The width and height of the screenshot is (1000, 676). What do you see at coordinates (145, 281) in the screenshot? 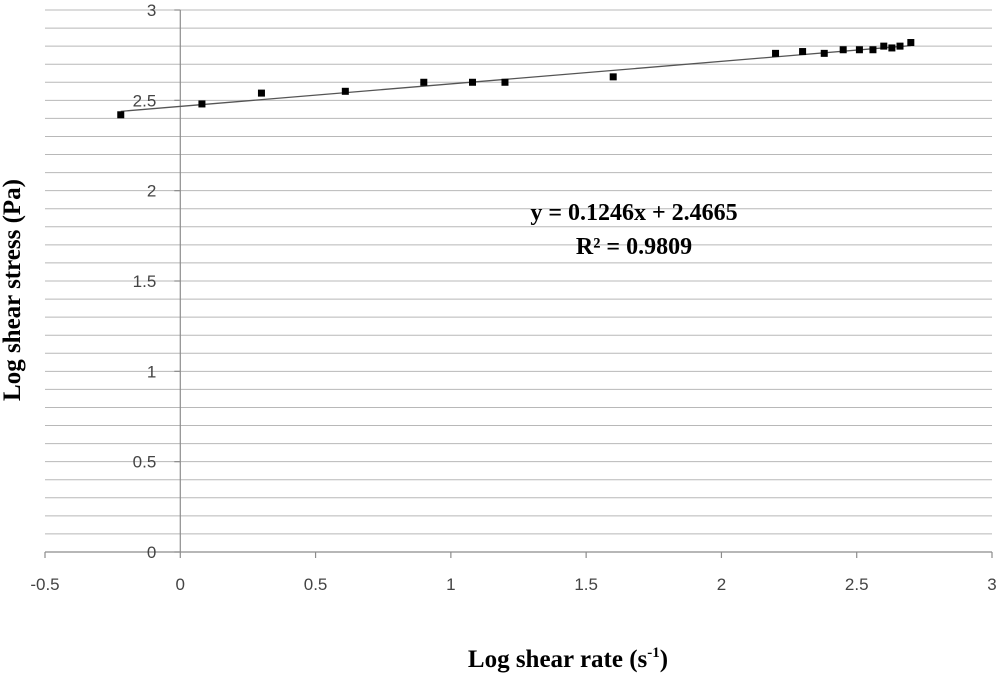
I see `y-tick-label: 1.5` at bounding box center [145, 281].